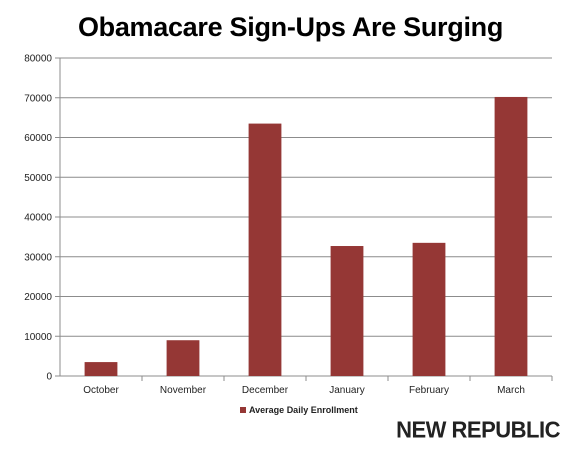  What do you see at coordinates (347, 311) in the screenshot?
I see `bar-january` at bounding box center [347, 311].